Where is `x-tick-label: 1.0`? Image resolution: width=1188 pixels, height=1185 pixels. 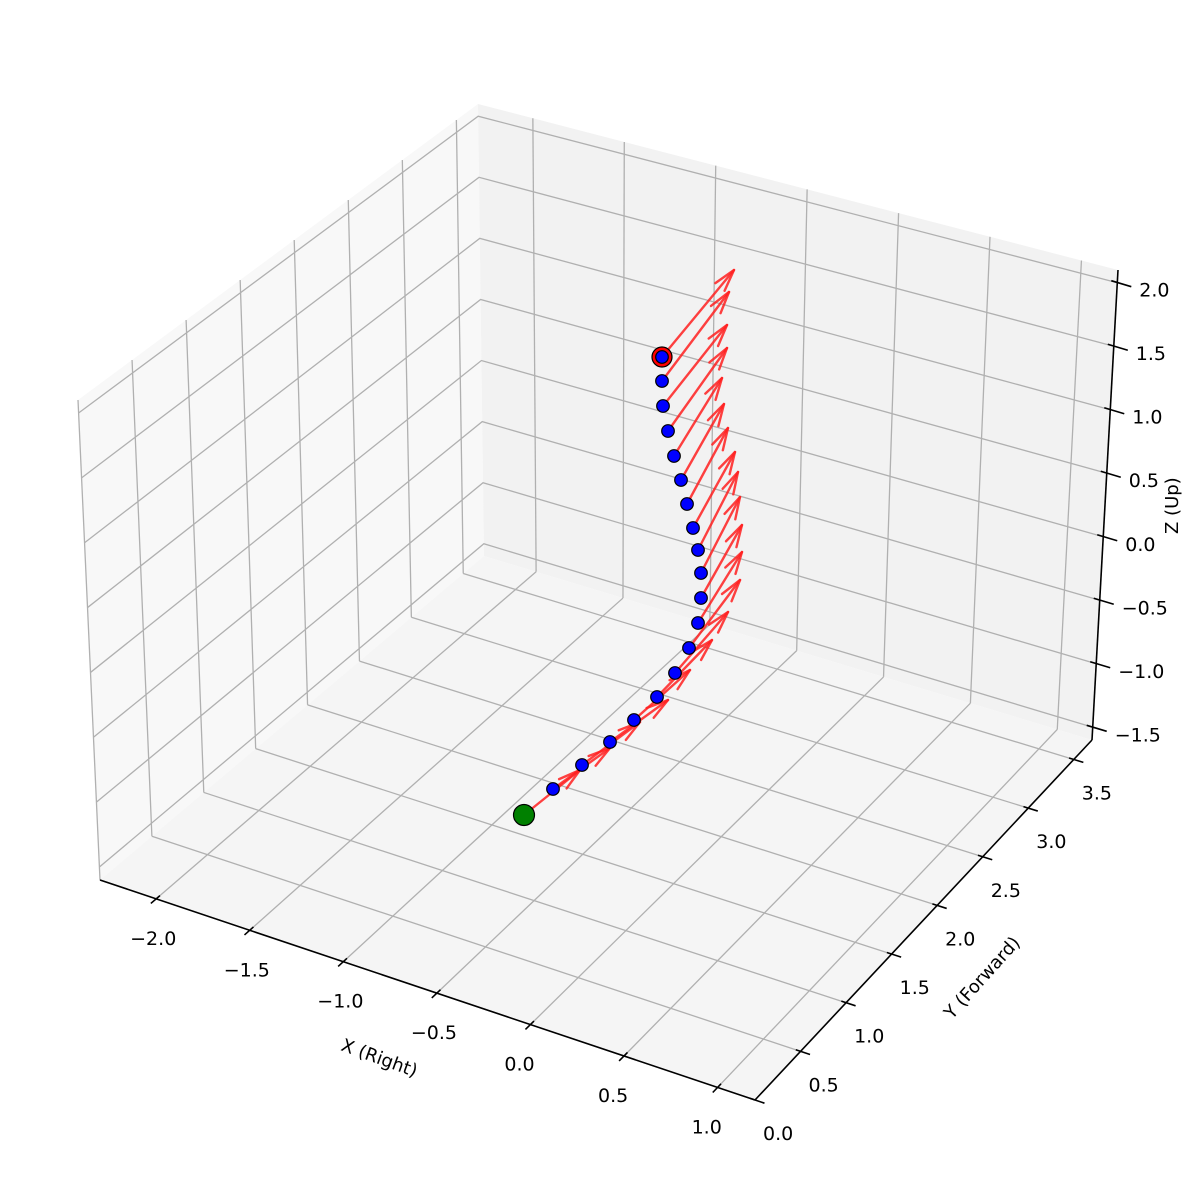 x-tick-label: 1.0 is located at coordinates (707, 1127).